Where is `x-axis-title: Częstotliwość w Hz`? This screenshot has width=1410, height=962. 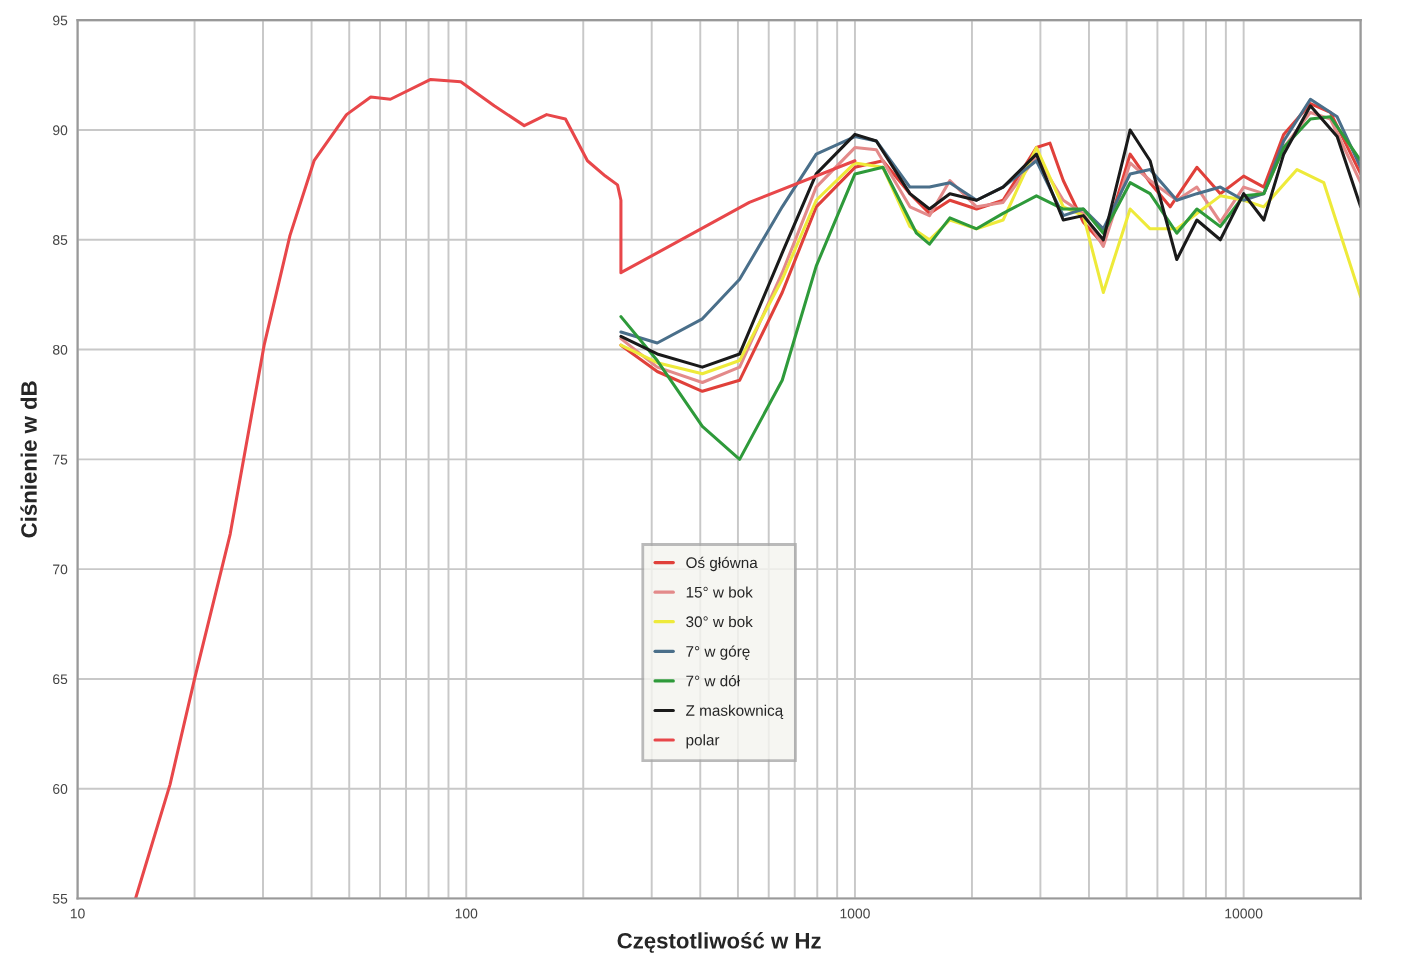 x-axis-title: Częstotliwość w Hz is located at coordinates (719, 942).